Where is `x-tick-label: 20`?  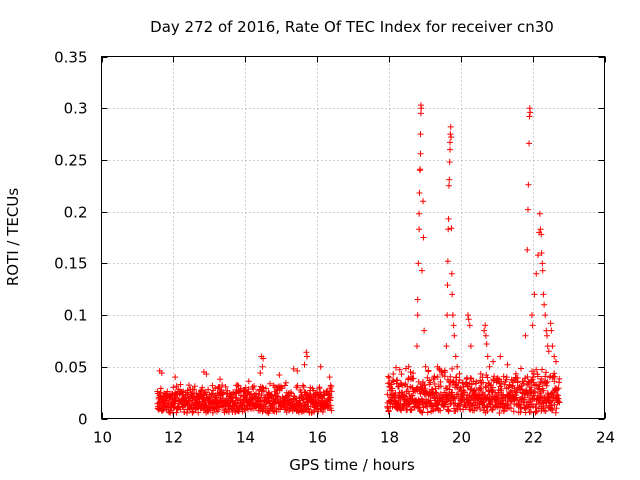
x-tick-label: 20 is located at coordinates (461, 438).